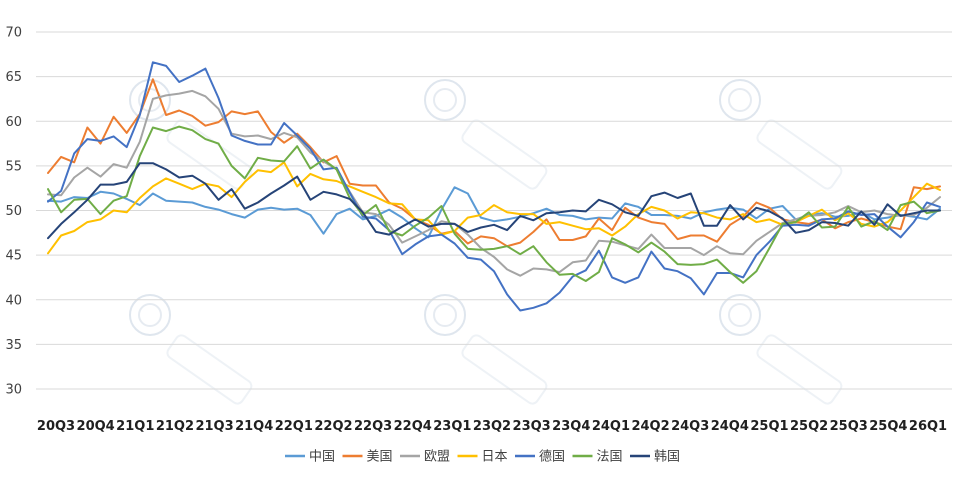  What do you see at coordinates (13, 33) in the screenshot?
I see `y-tick-label: 70` at bounding box center [13, 33].